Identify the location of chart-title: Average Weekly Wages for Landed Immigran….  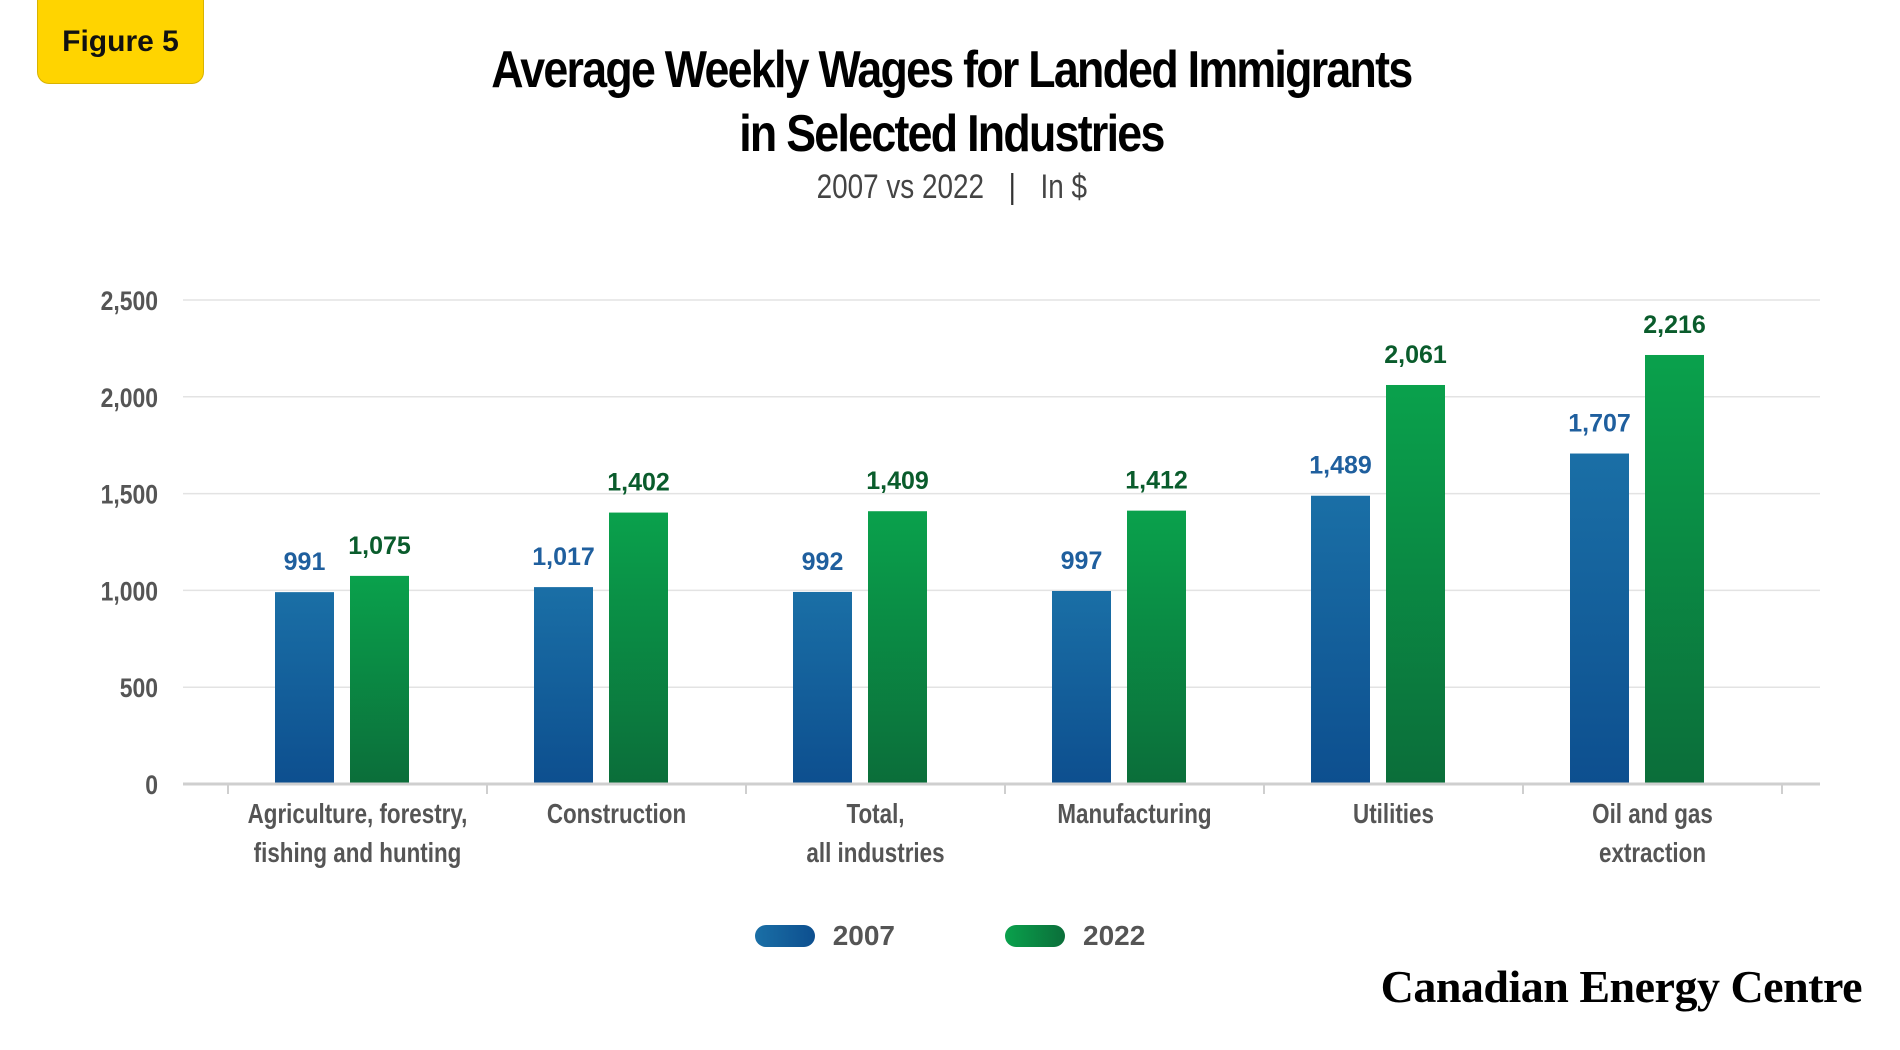
(951, 102).